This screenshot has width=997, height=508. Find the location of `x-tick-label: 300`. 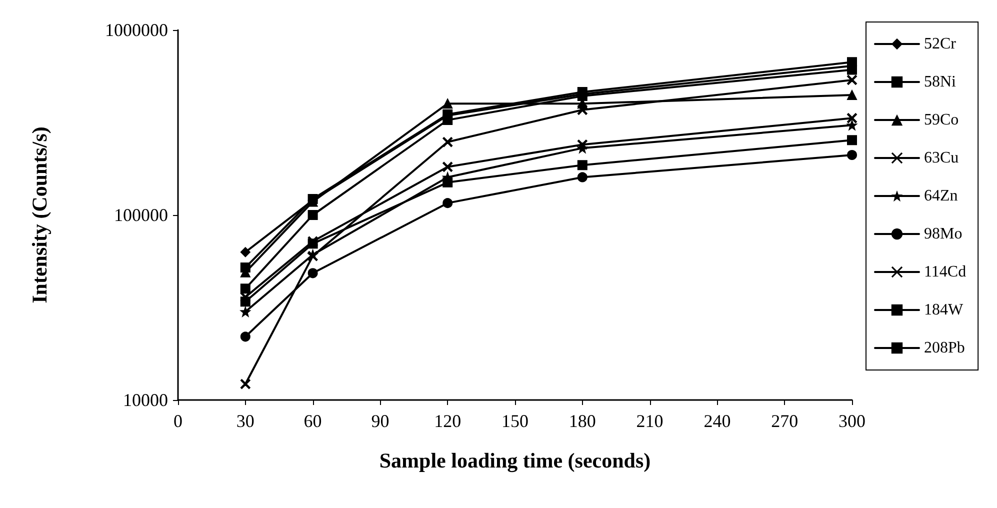

x-tick-label: 300 is located at coordinates (852, 421).